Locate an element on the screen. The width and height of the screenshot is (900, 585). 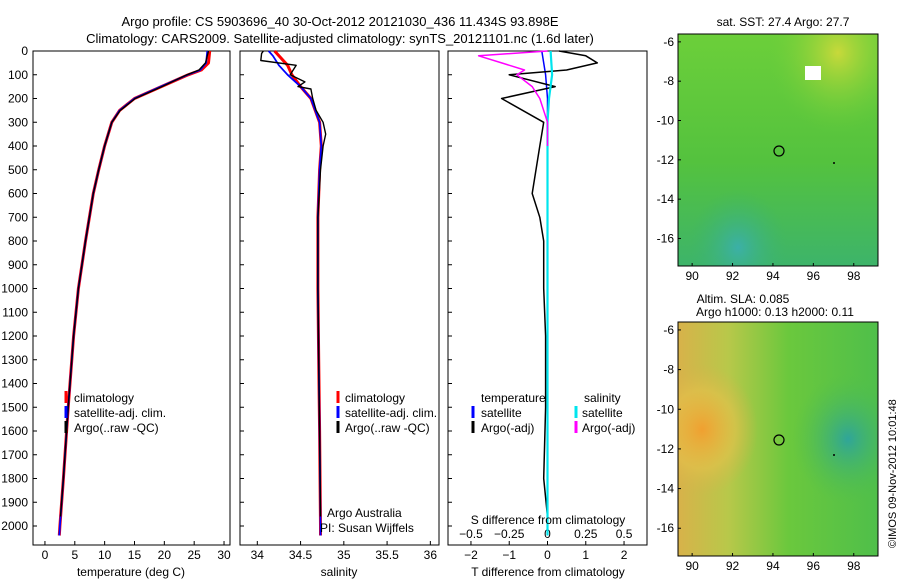
y-tick-label: 1100 is located at coordinates (15, 312).